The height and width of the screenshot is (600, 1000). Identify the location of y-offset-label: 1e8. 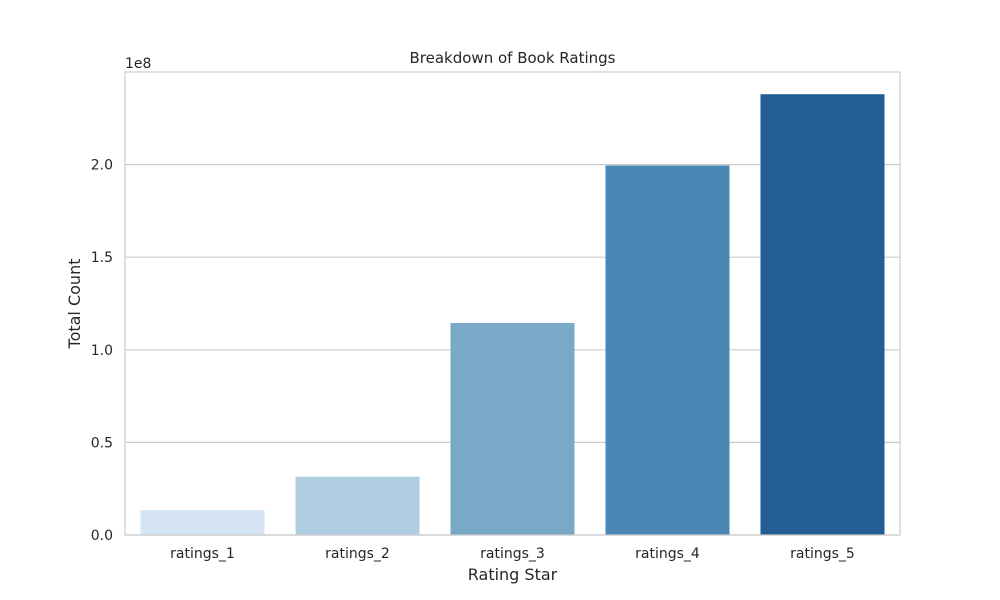
(138, 64).